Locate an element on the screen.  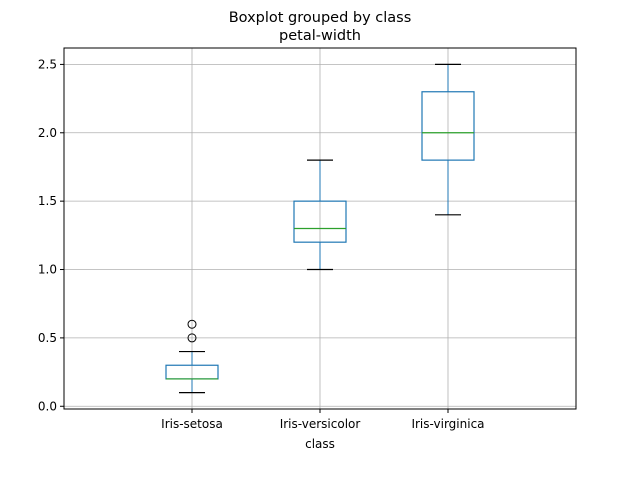
chart-title: Boxplot grouped by class is located at coordinates (320, 18).